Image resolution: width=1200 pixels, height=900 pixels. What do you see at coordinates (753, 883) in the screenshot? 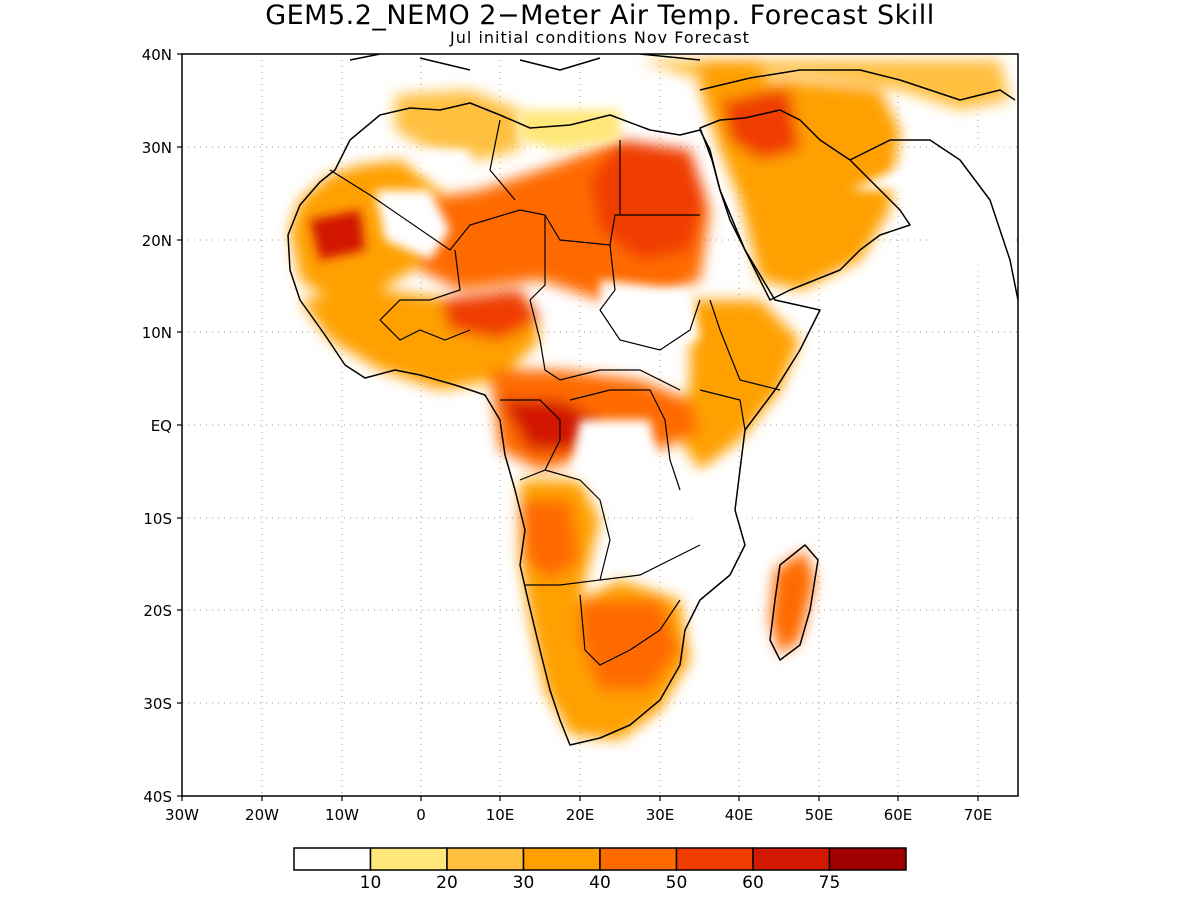
I see `colorbar-label: 60` at bounding box center [753, 883].